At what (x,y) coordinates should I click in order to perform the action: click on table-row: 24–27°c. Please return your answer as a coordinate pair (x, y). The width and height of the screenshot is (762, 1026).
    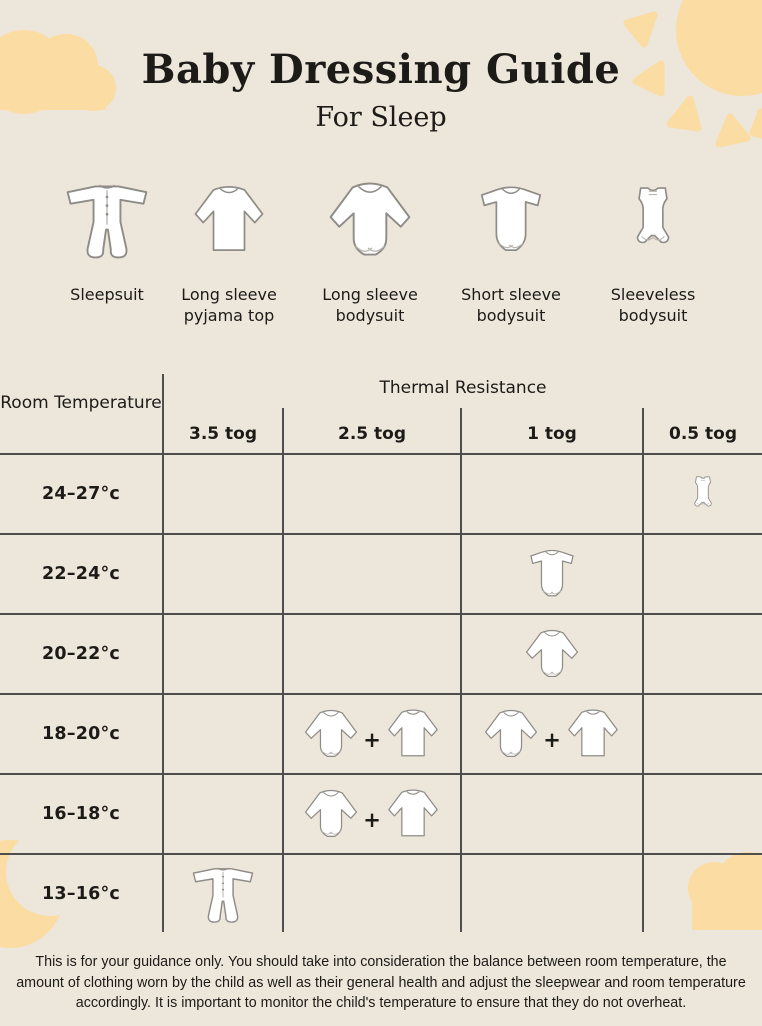
    Looking at the image, I should click on (381, 494).